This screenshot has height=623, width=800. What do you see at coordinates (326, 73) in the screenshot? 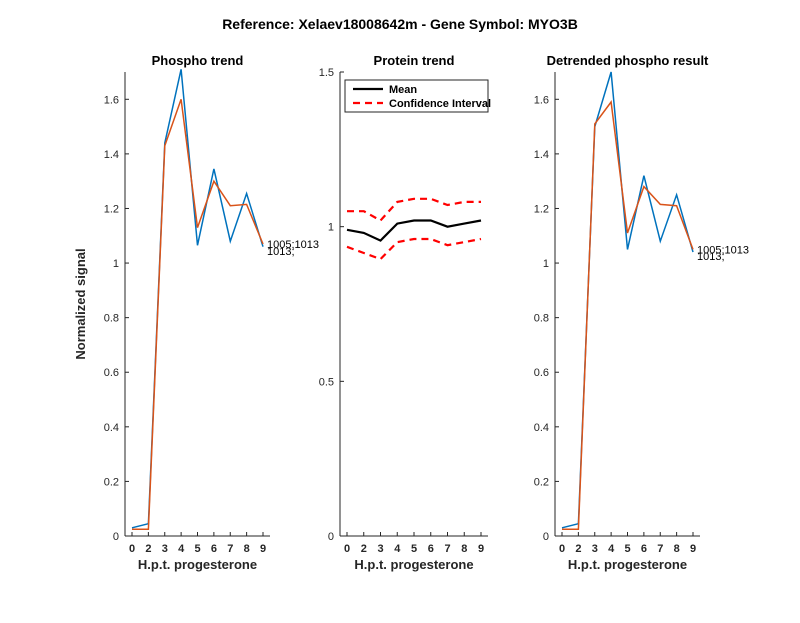
I see `y-tick-label: 1.5` at bounding box center [326, 73].